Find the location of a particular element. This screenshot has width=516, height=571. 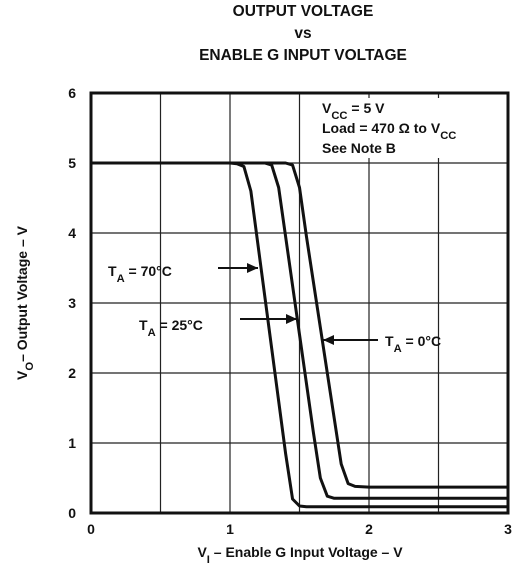

note-background is located at coordinates (409, 128).